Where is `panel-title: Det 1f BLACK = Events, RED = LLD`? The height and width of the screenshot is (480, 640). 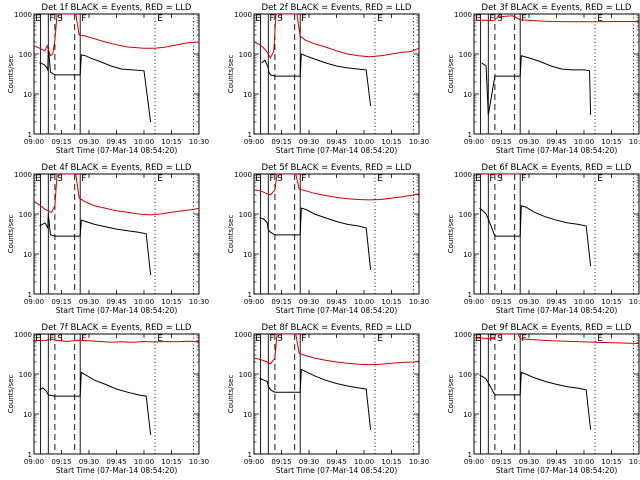
panel-title: Det 1f BLACK = Events, RED = LLD is located at coordinates (117, 8).